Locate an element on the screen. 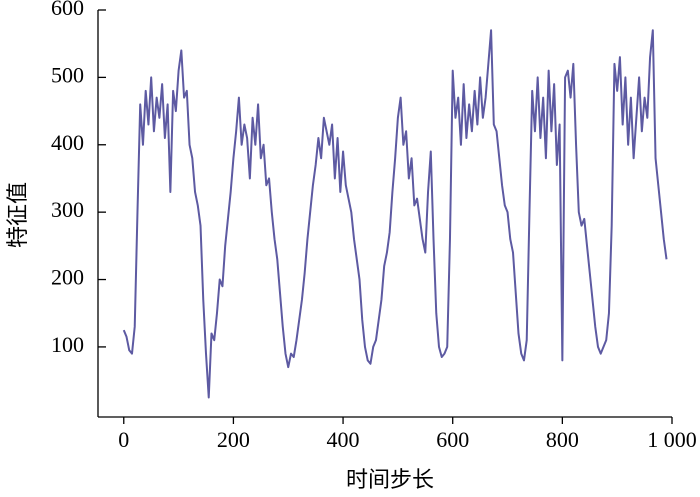 The width and height of the screenshot is (700, 497). x-tick-label: 600 is located at coordinates (452, 439).